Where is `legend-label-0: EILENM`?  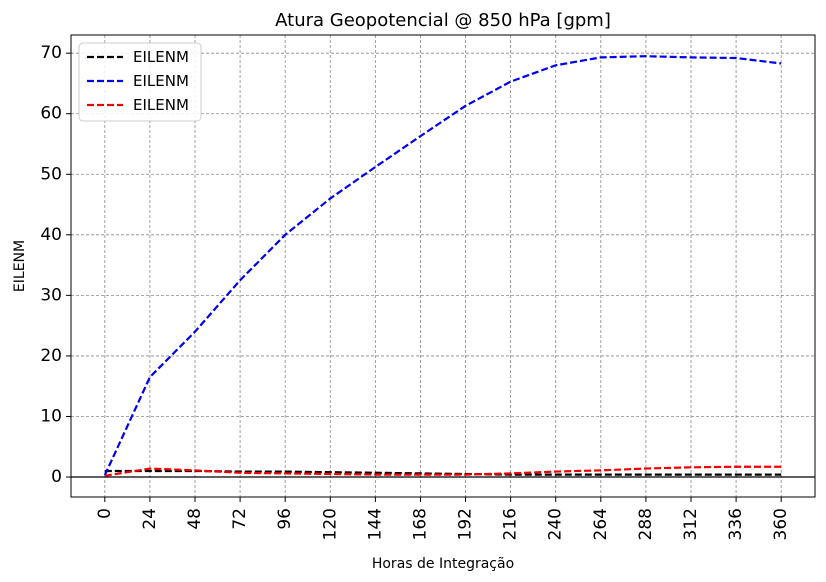 legend-label-0: EILENM is located at coordinates (161, 57).